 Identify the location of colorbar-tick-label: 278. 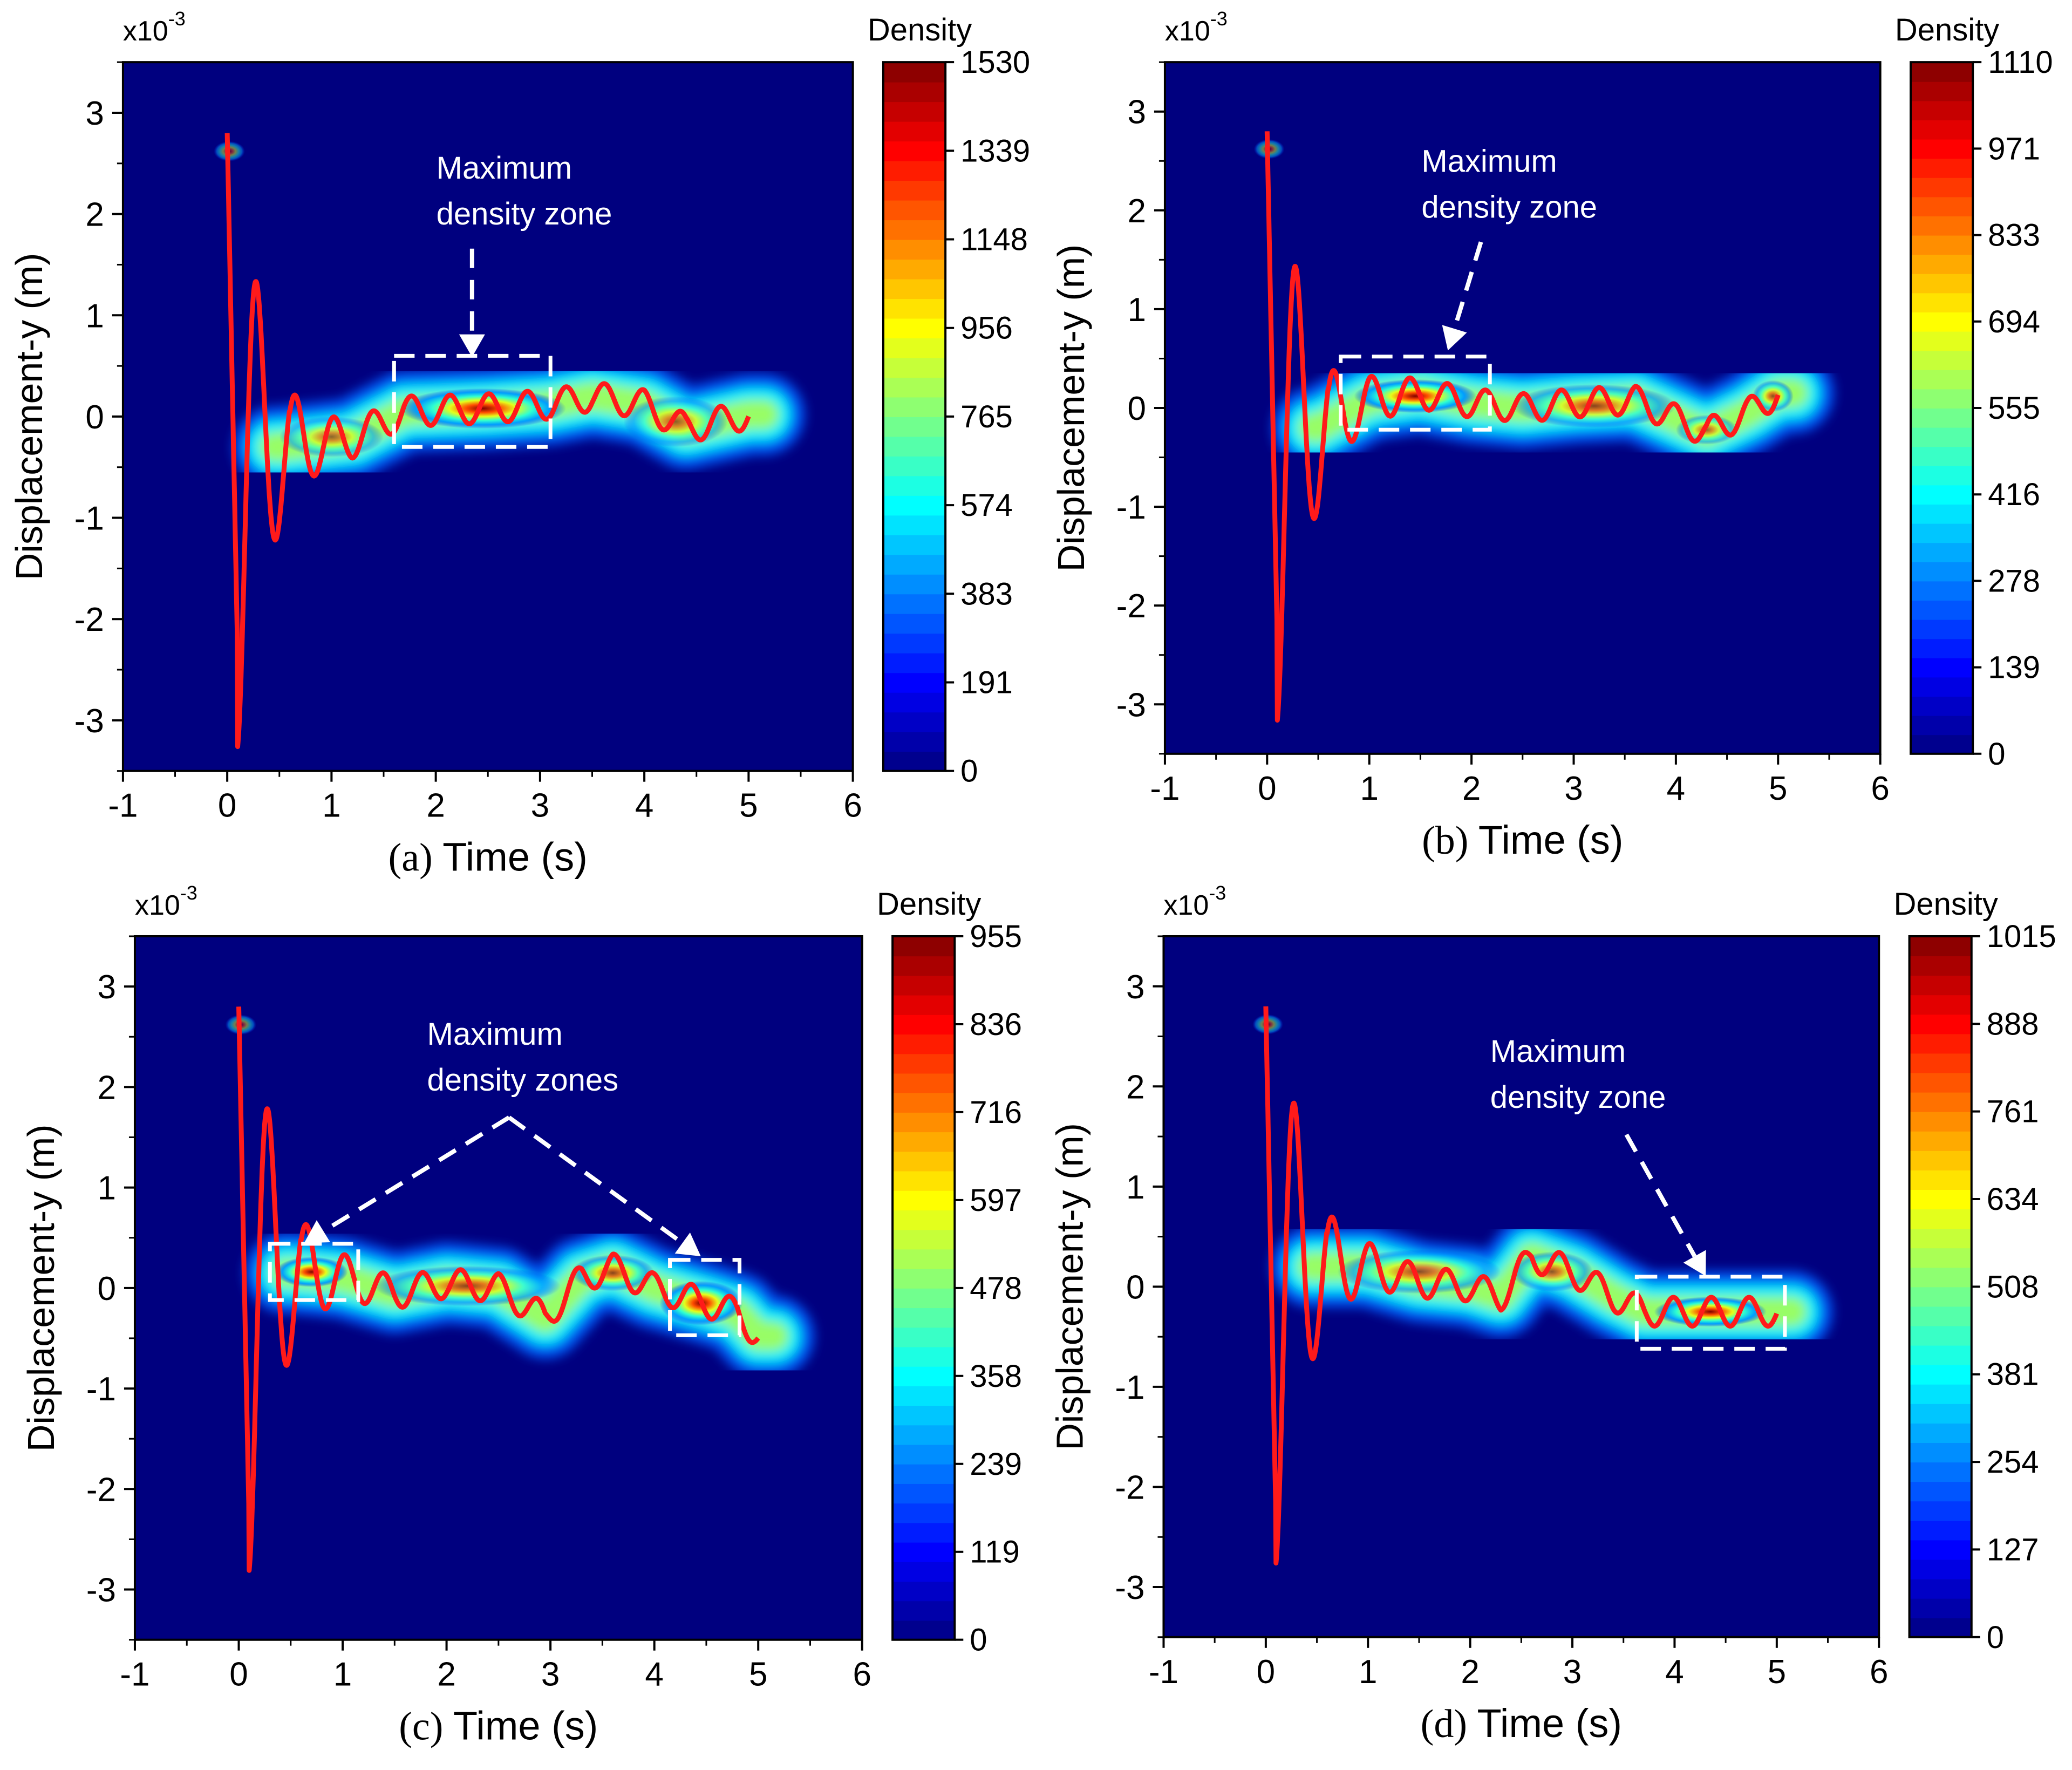
(2014, 581).